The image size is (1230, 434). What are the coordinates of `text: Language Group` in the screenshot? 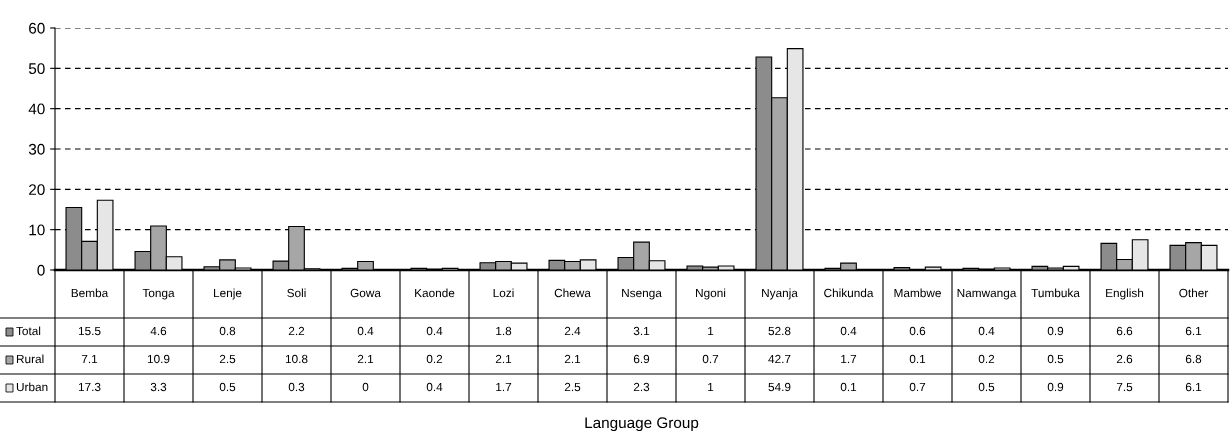 It's located at (642, 424).